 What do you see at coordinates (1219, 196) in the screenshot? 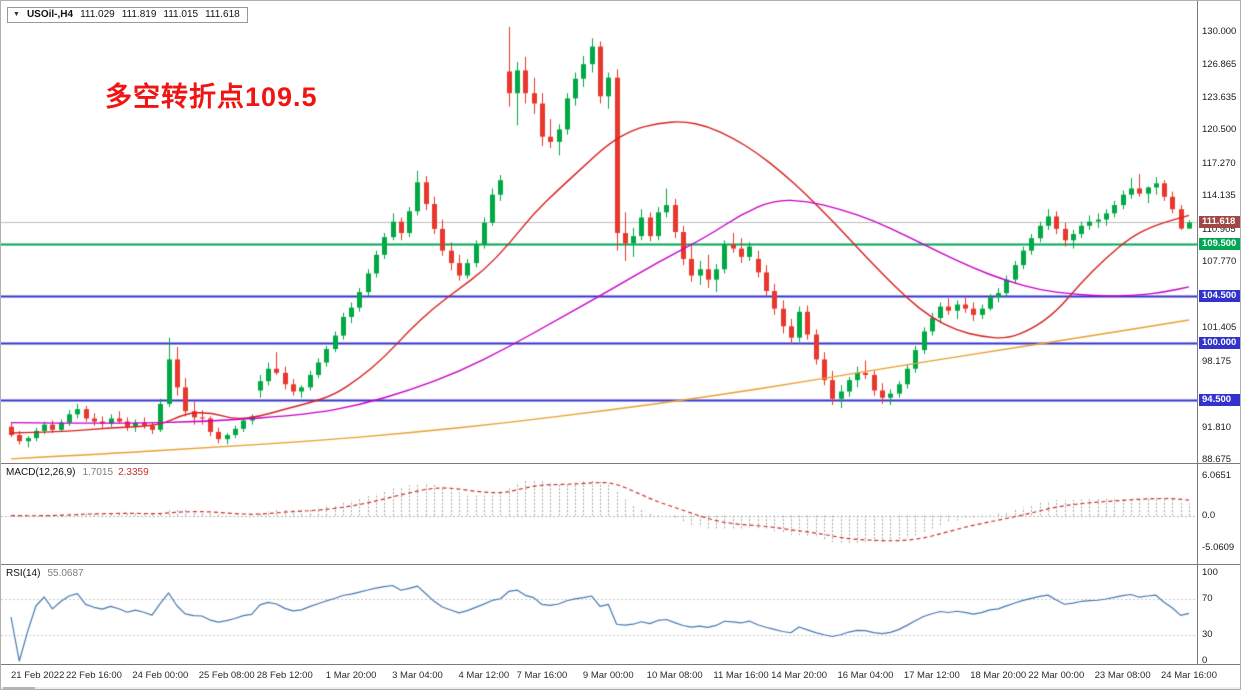
I see `price-axis-label: 114.135` at bounding box center [1219, 196].